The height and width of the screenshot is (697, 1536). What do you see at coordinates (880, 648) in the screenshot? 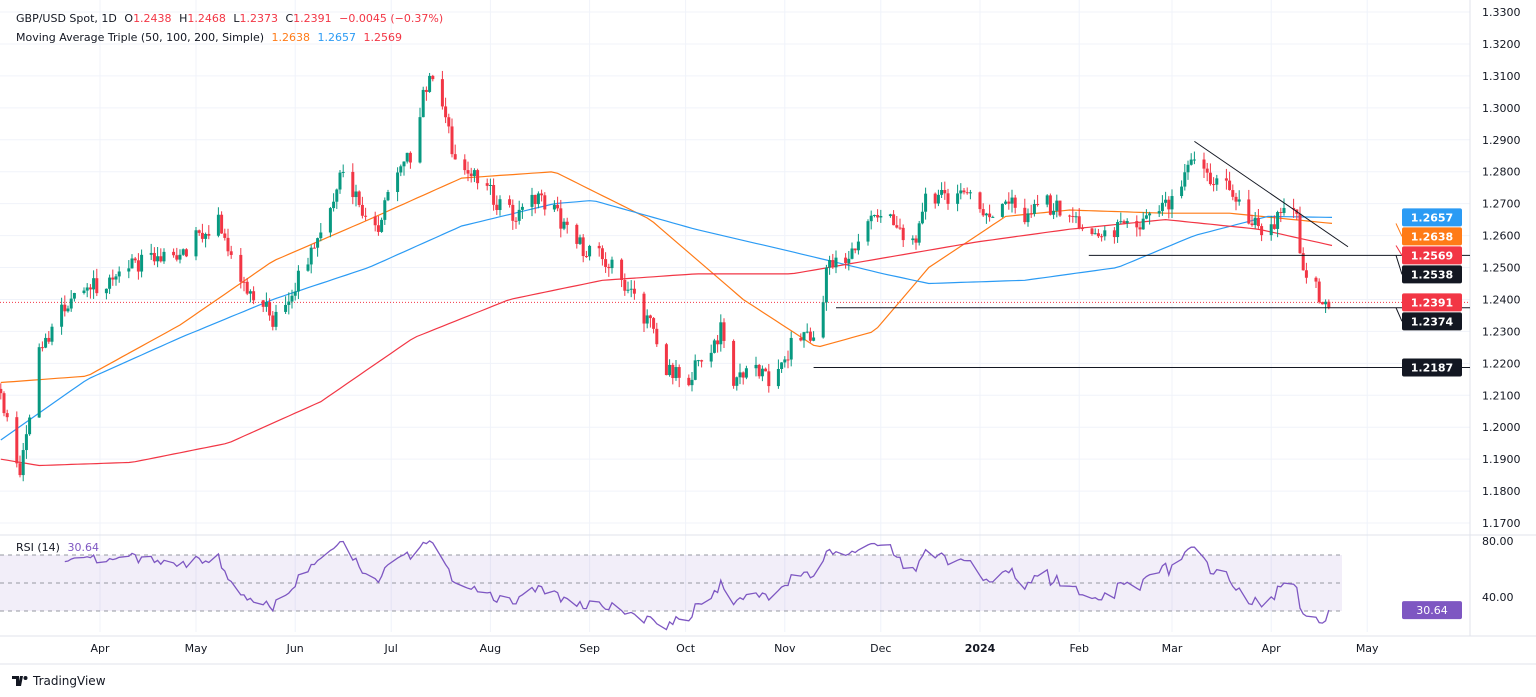
I see `x-tick-label: Dec` at bounding box center [880, 648].